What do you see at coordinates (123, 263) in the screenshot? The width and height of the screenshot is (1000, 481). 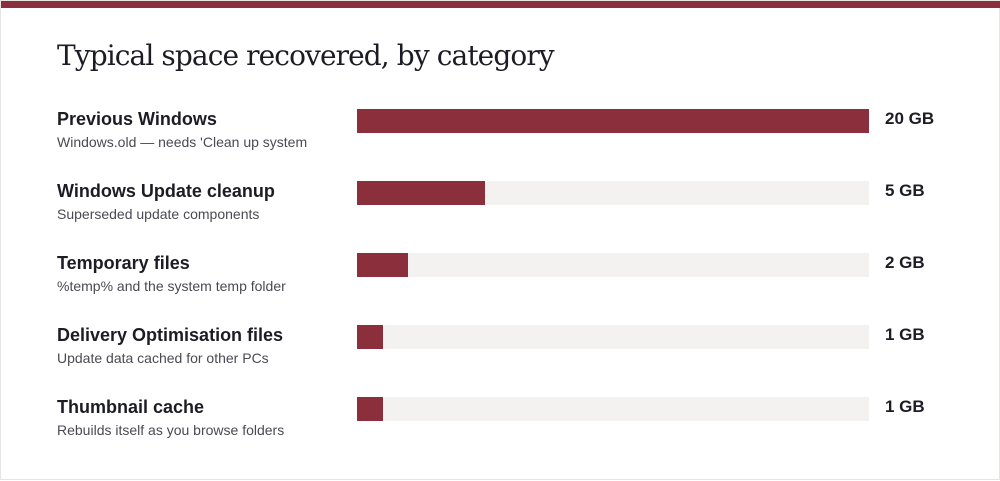 I see `category-label: Temporary files` at bounding box center [123, 263].